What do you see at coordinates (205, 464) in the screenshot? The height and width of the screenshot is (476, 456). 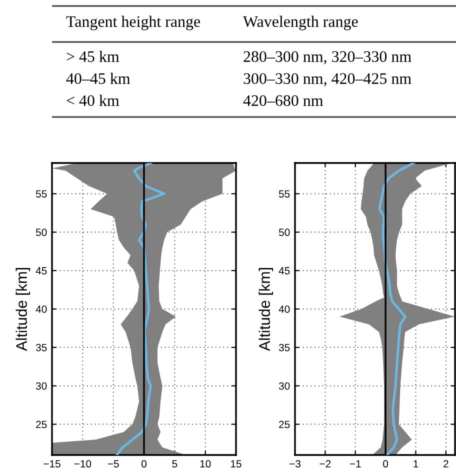 I see `x-tick-label: 10` at bounding box center [205, 464].